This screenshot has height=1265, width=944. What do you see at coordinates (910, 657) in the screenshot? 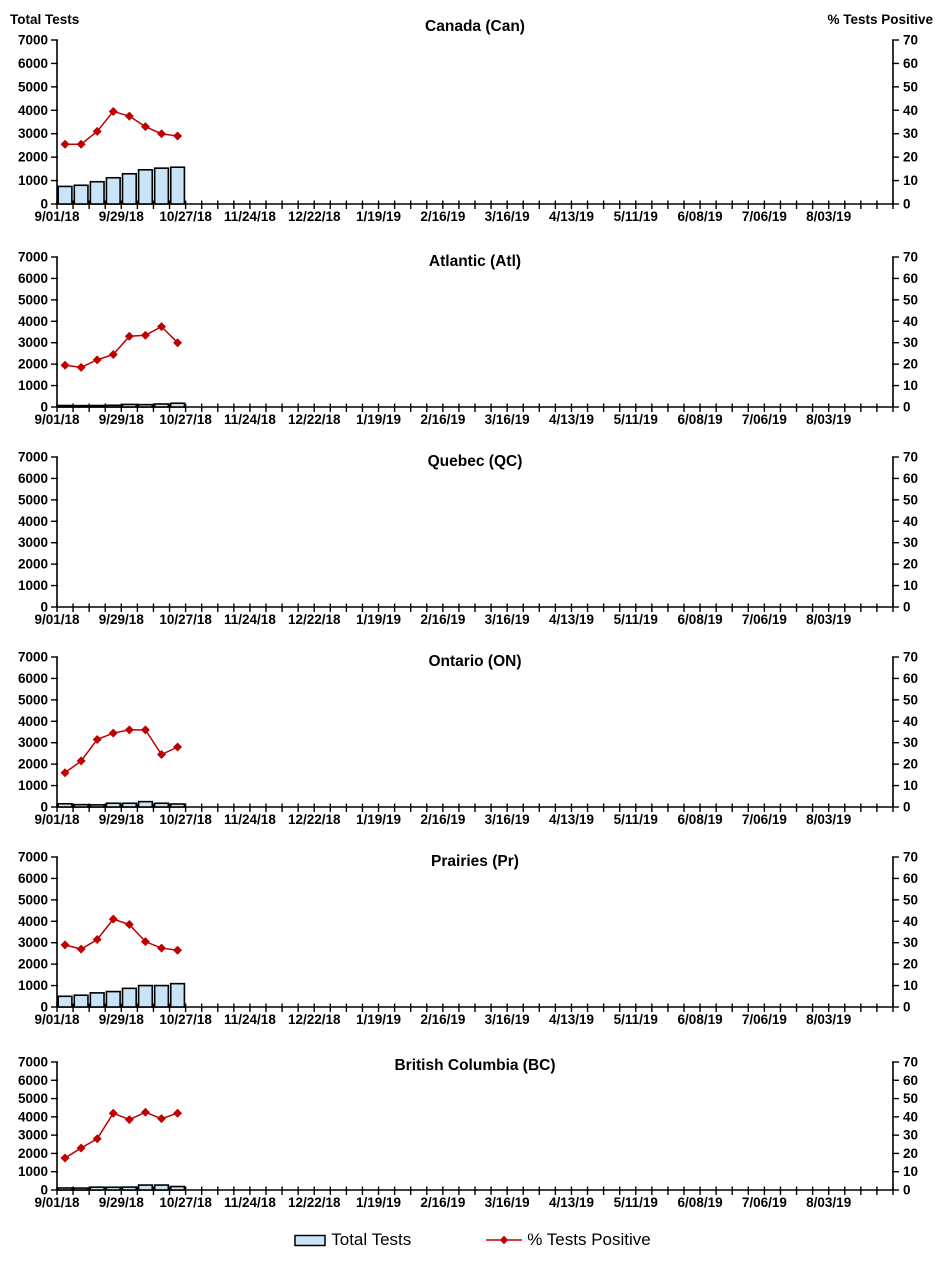
I see `right-y-tick-label: 70` at bounding box center [910, 657].